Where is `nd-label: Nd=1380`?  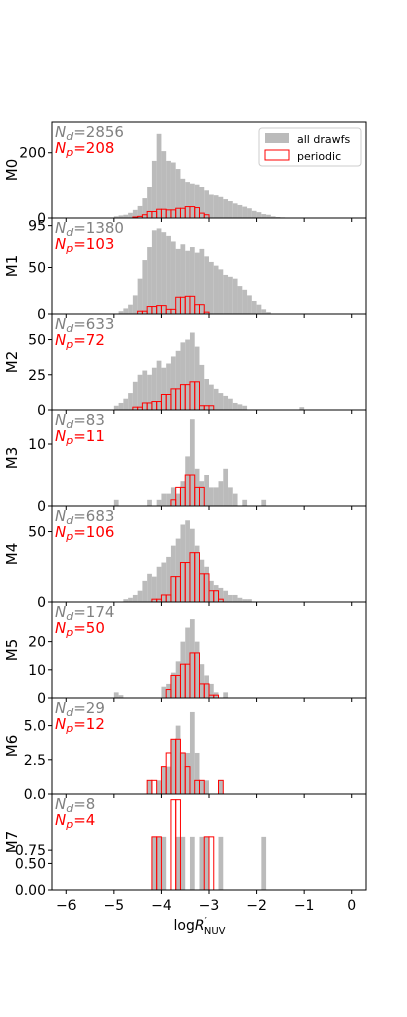 nd-label: Nd=1380 is located at coordinates (89, 229).